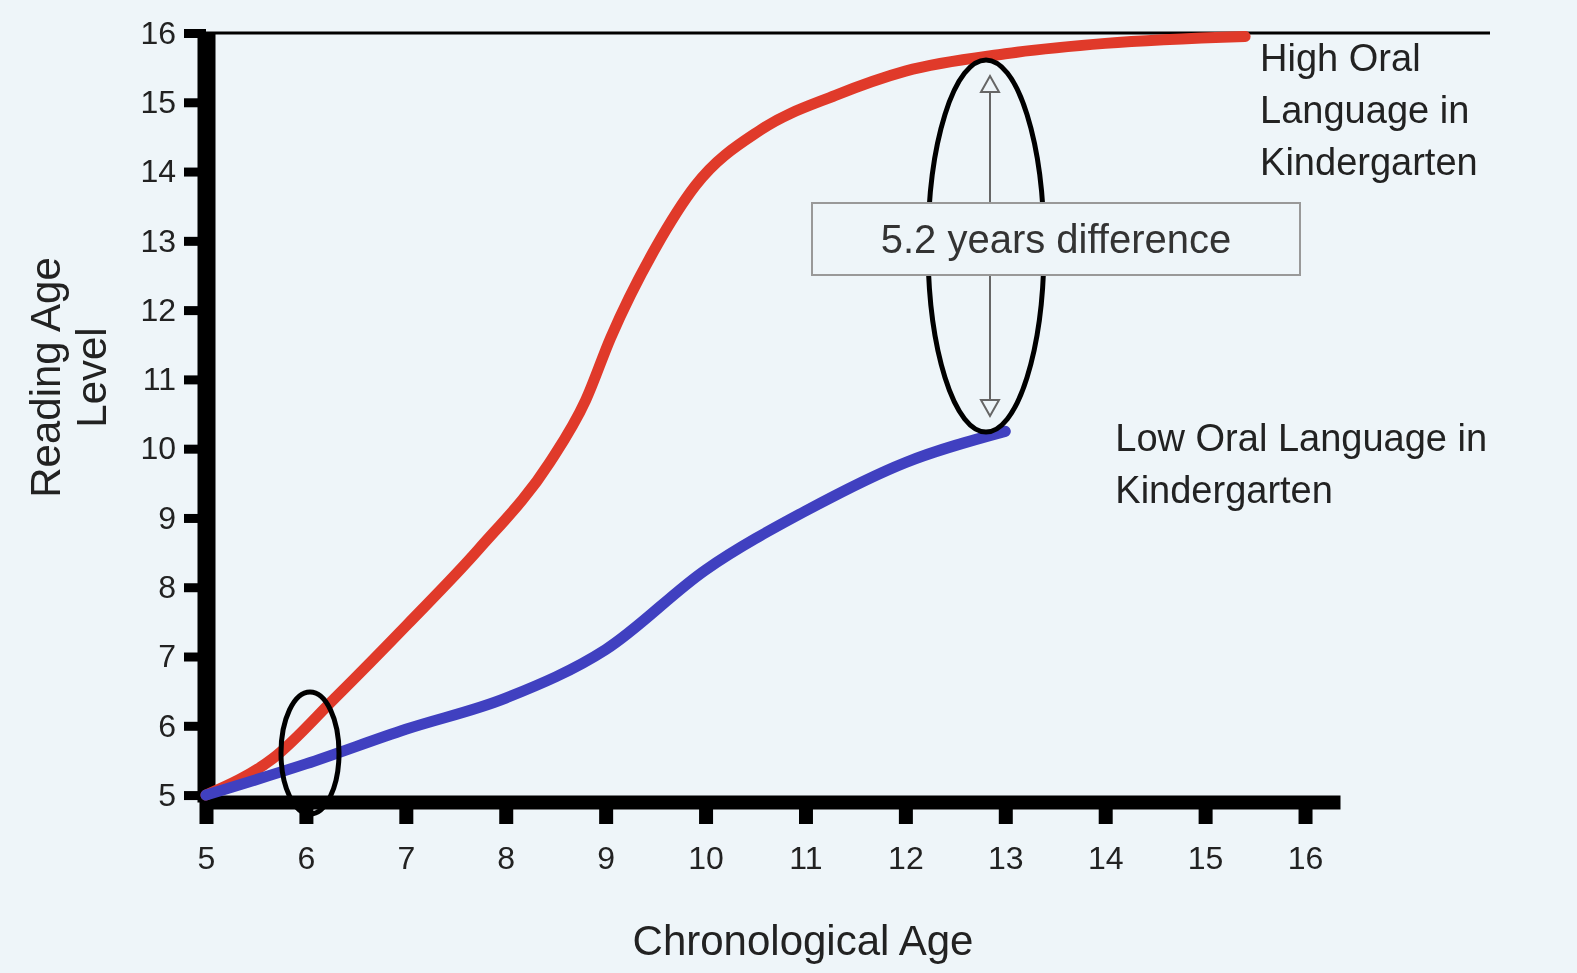  Describe the element at coordinates (68, 377) in the screenshot. I see `y-axis-title: Reading Age Level` at that location.